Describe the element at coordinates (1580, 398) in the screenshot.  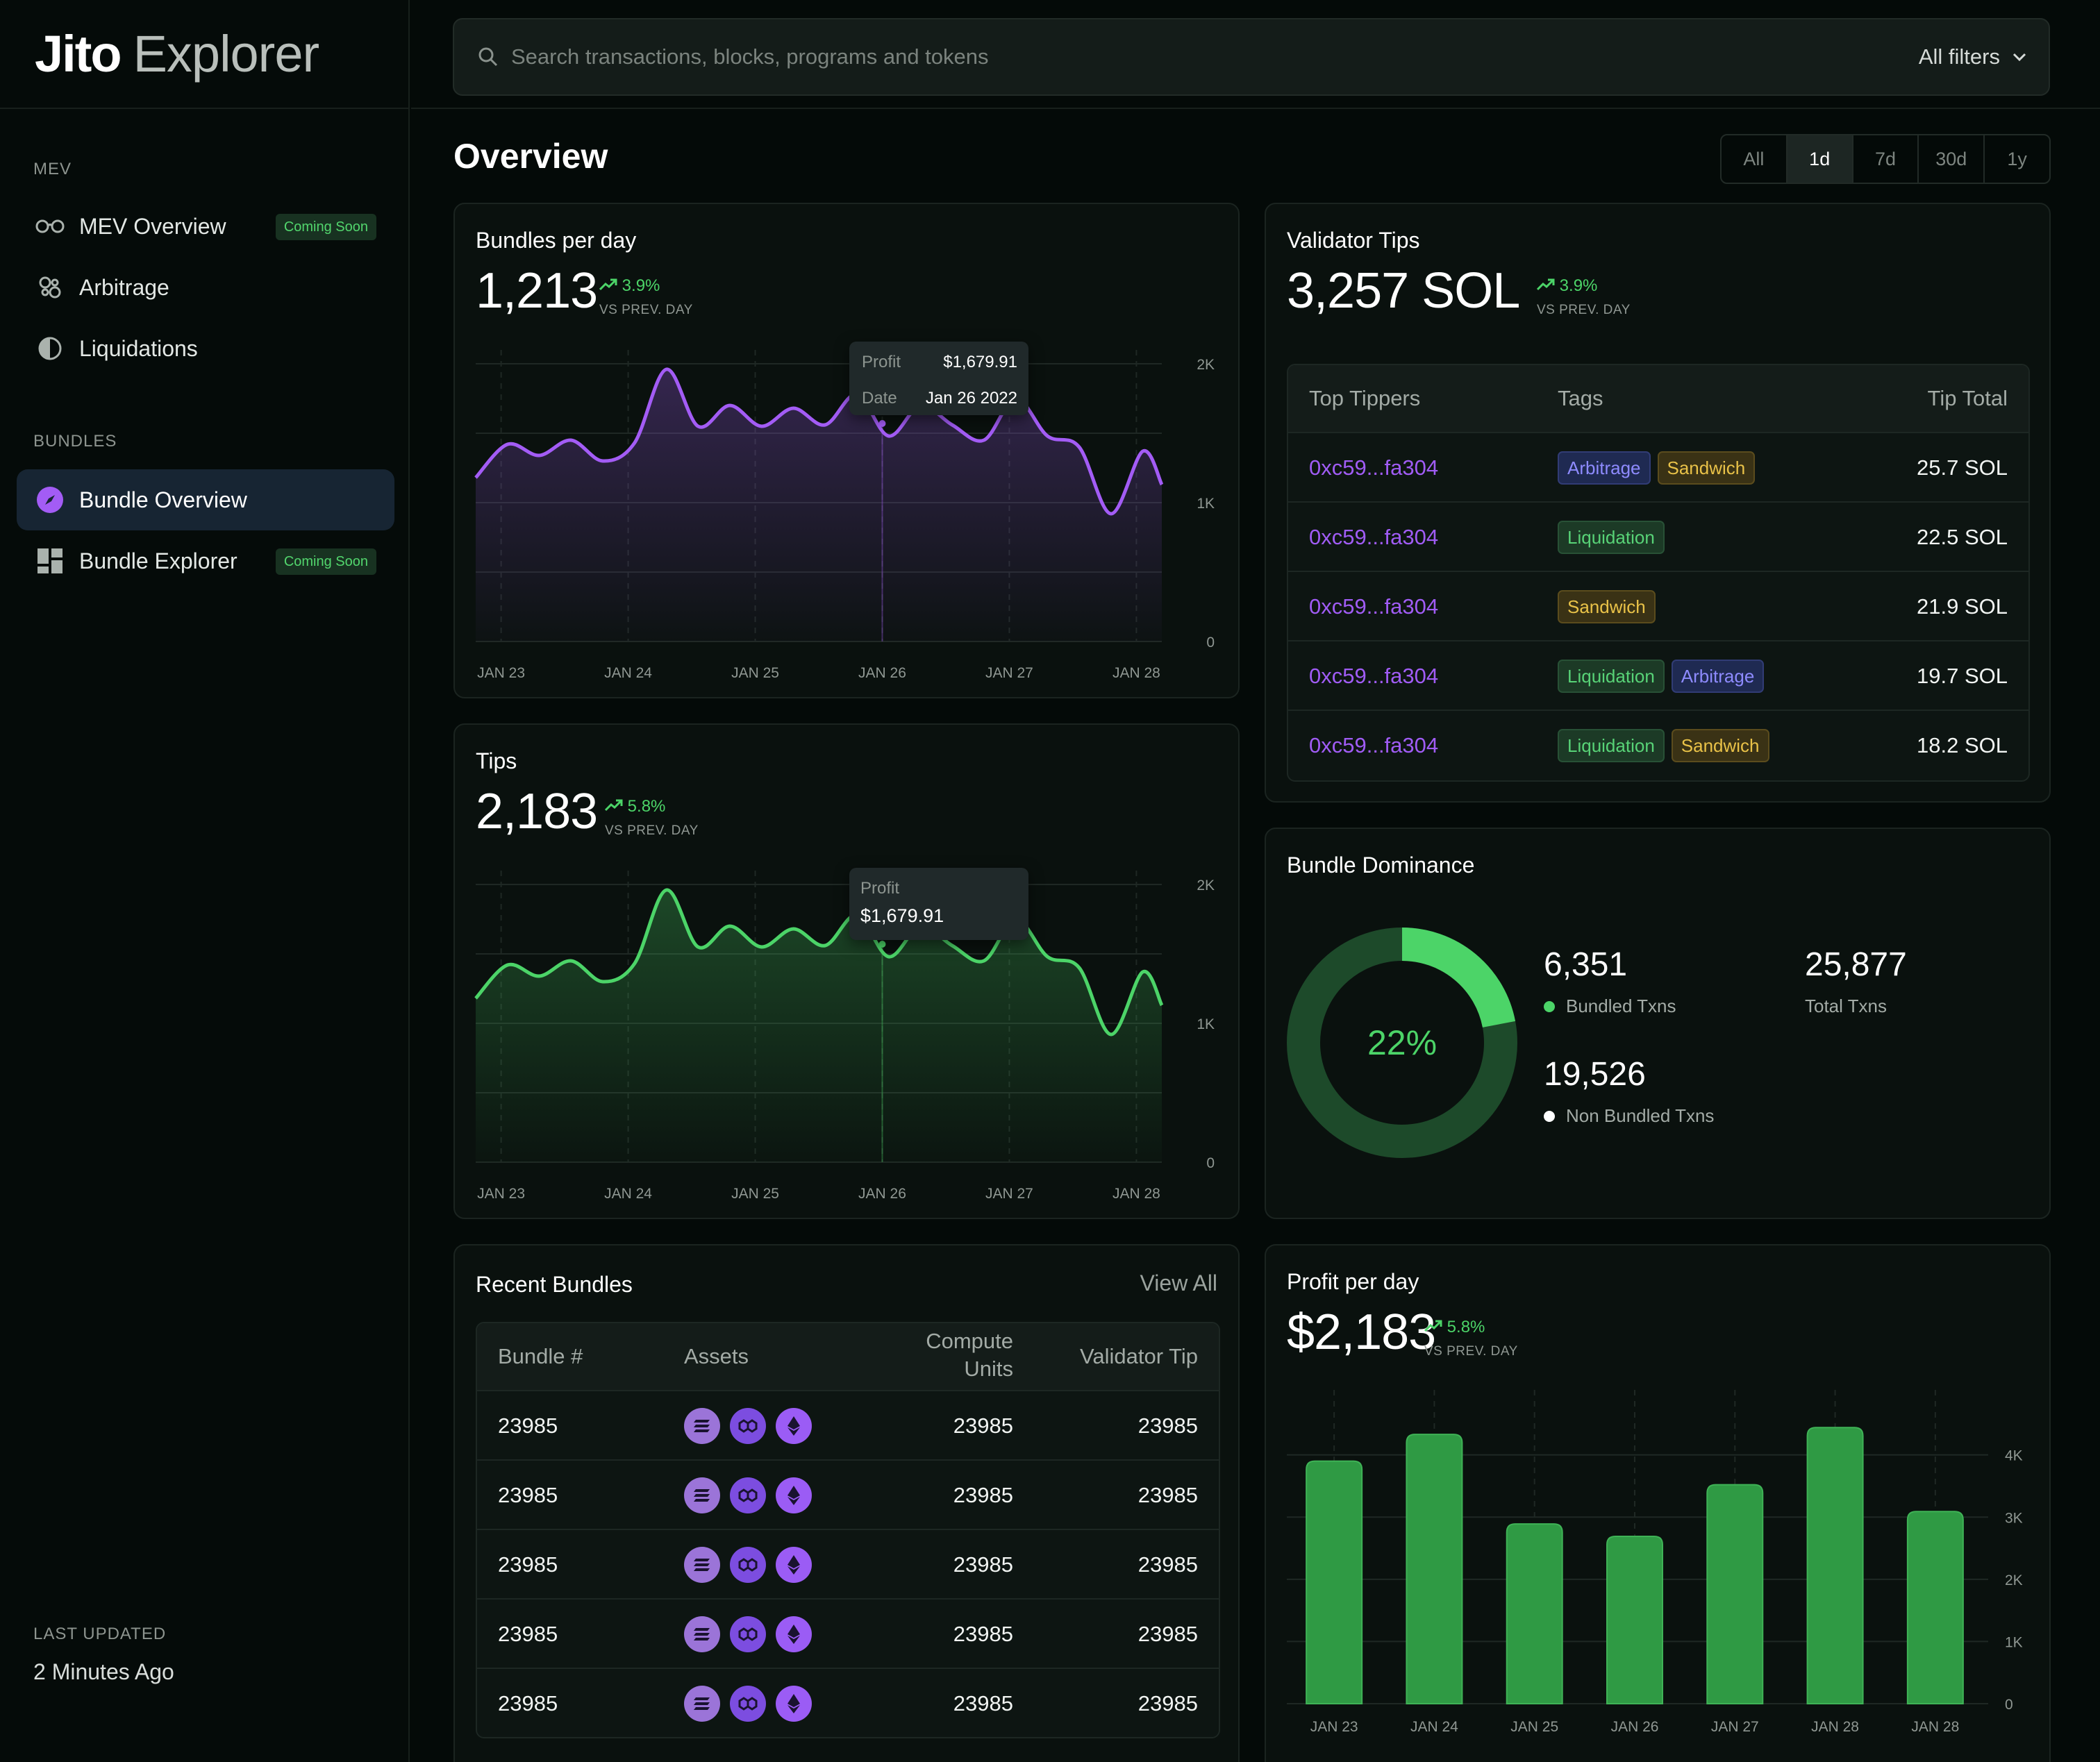
I see `col-tags: Tags` at that location.